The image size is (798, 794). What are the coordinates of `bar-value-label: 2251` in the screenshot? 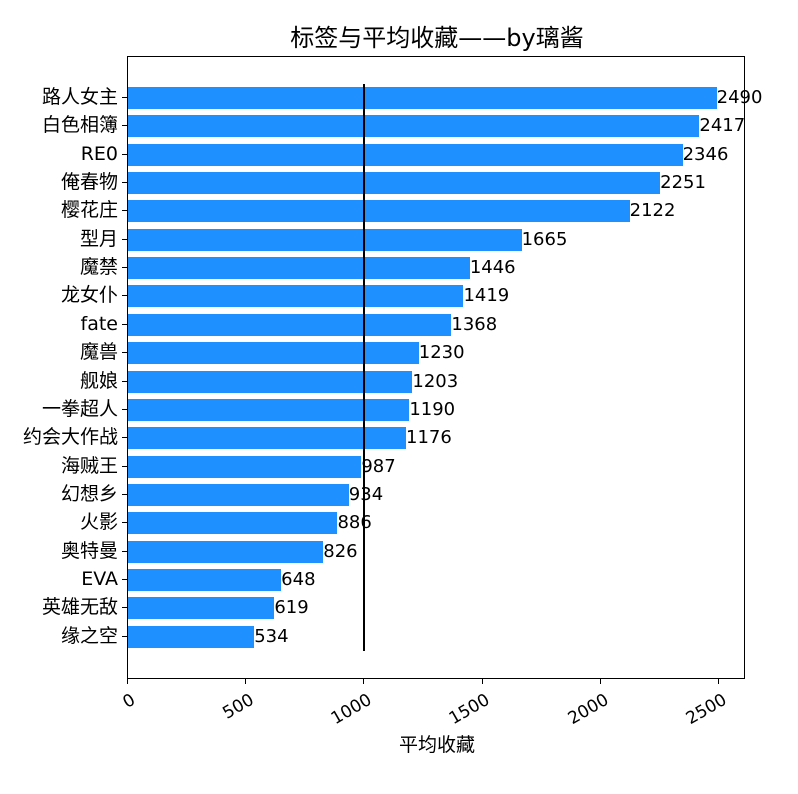 It's located at (683, 183).